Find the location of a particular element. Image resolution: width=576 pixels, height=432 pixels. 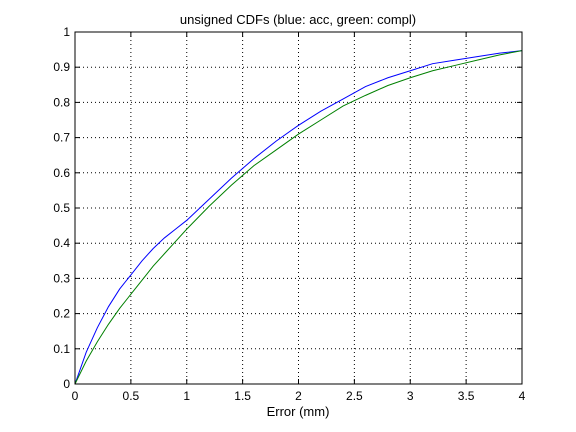

x-tick-label: 4 is located at coordinates (522, 396).